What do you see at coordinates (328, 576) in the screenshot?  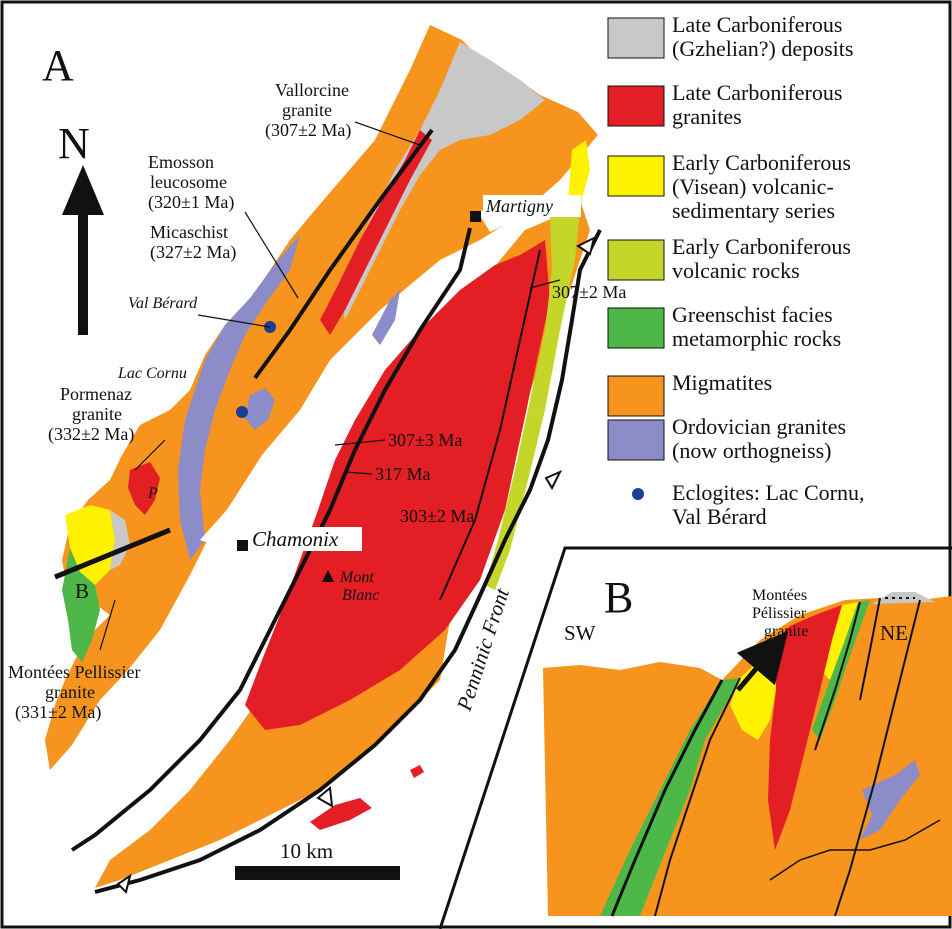 I see `peak-marker-mont-blanc` at bounding box center [328, 576].